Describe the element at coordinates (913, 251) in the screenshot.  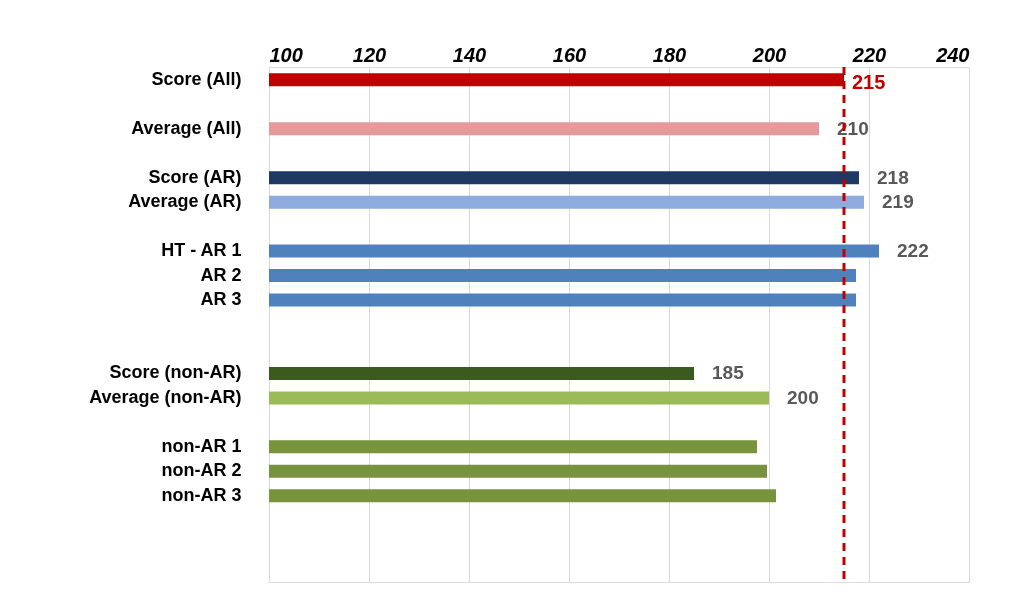
I see `data-label: 222` at that location.